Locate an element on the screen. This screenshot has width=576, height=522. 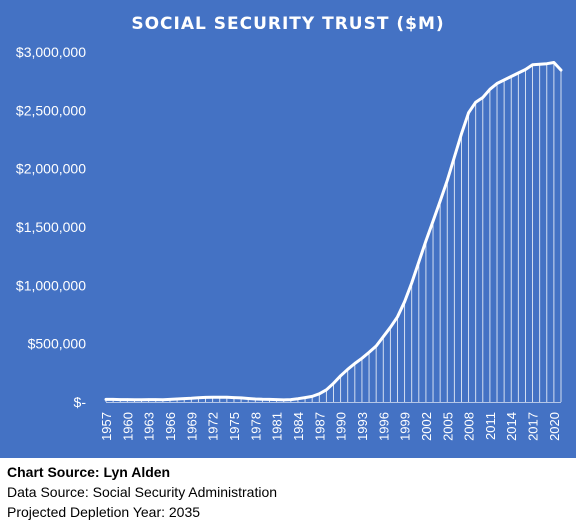
x-tick-label: 1984 is located at coordinates (298, 426).